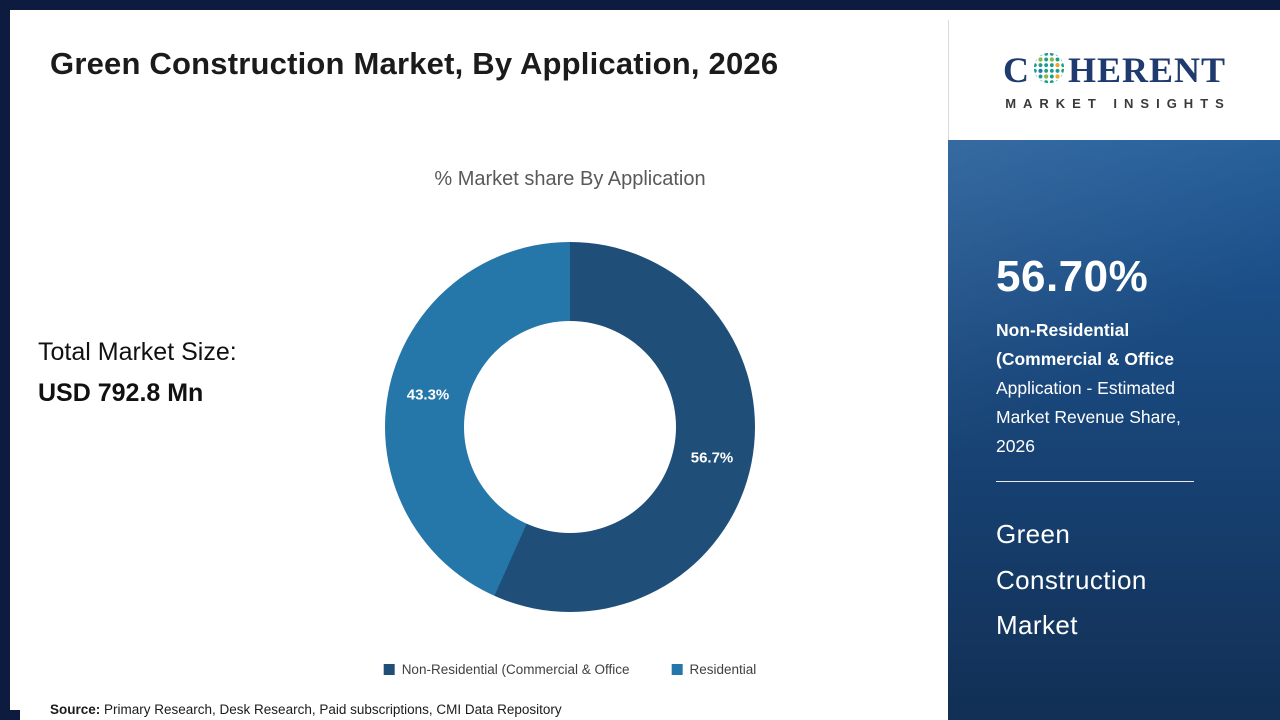 The width and height of the screenshot is (1280, 720). Describe the element at coordinates (1071, 579) in the screenshot. I see `market-name-line-2: Construction` at that location.